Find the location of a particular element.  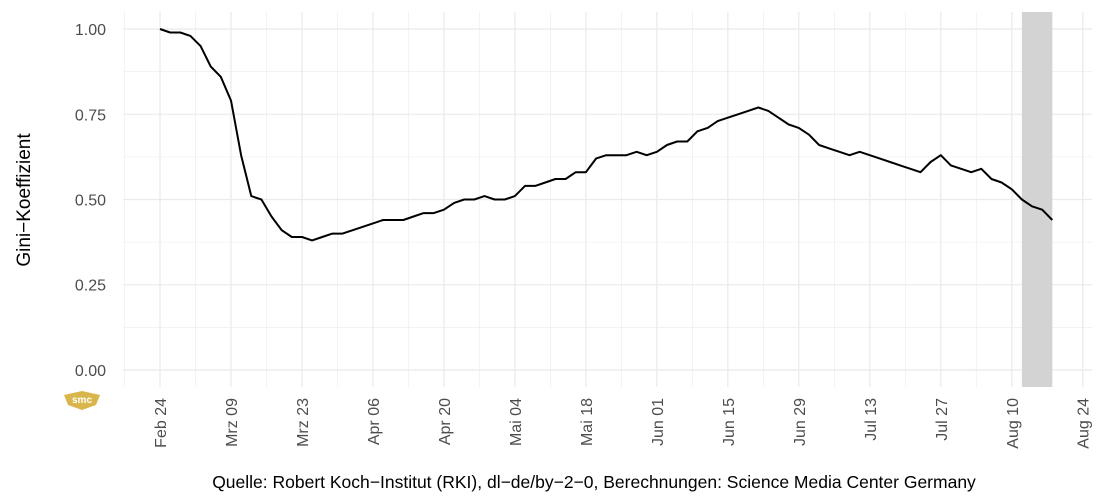

x-tick-label: Aug 24 is located at coordinates (1084, 423).